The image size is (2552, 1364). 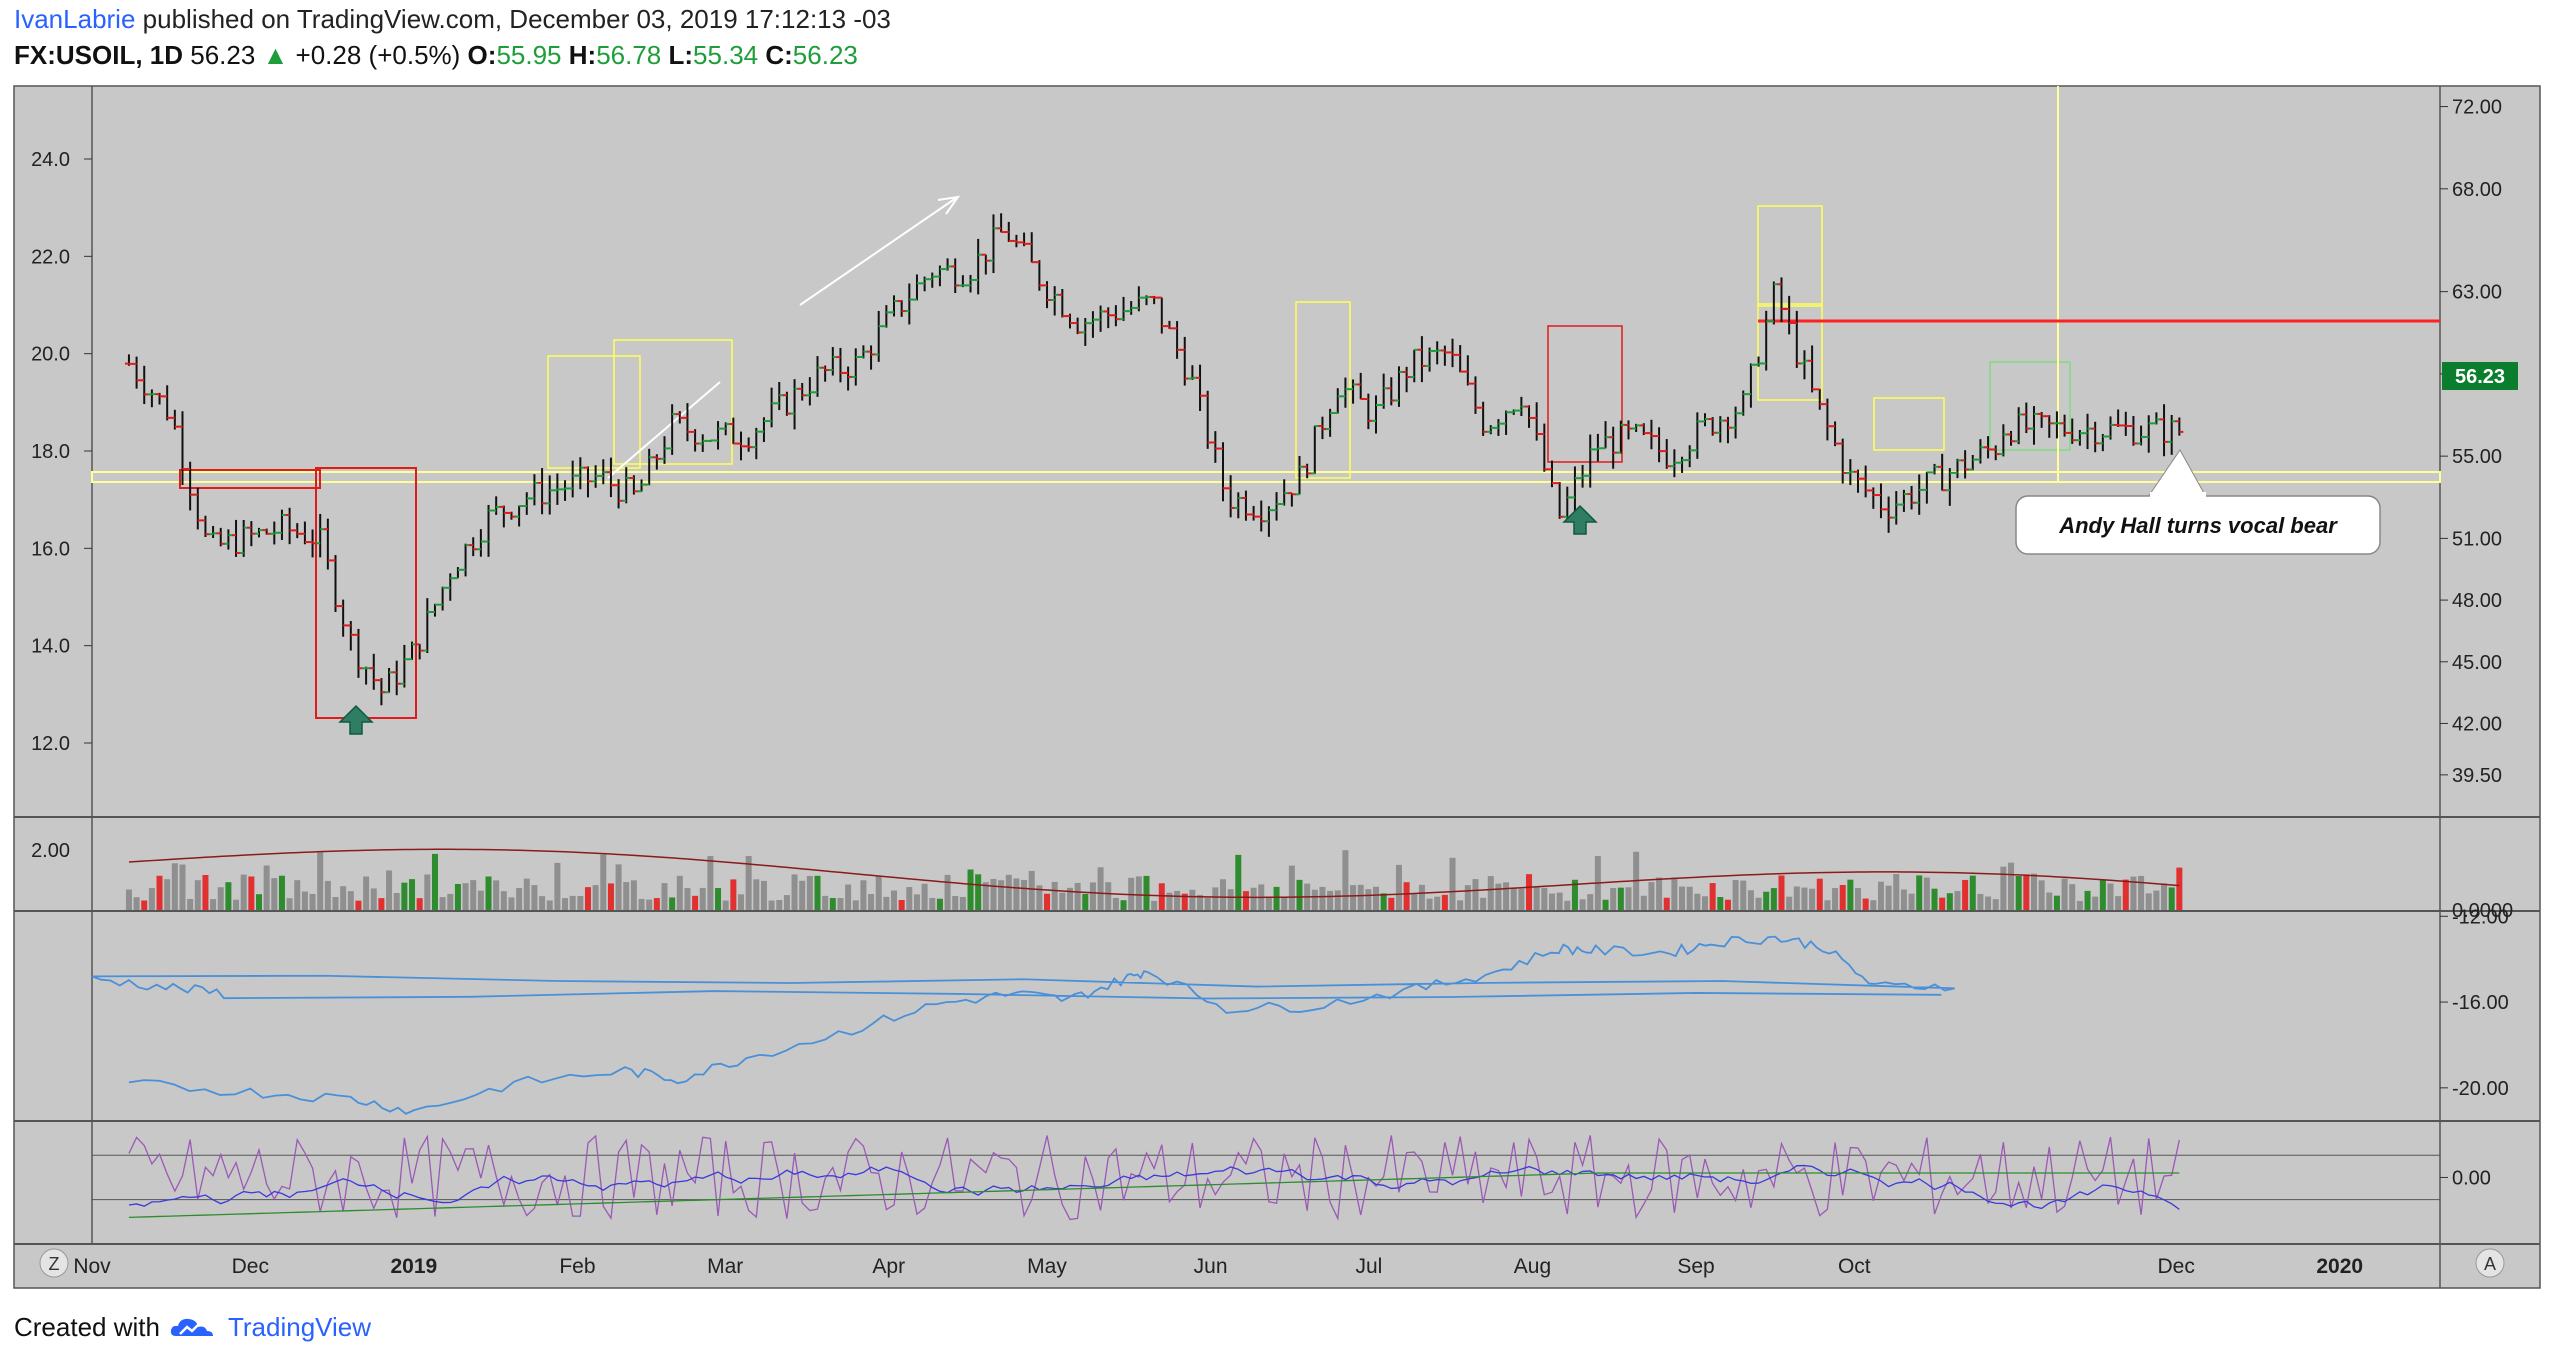 I want to click on support-band, so click(x=1266, y=477).